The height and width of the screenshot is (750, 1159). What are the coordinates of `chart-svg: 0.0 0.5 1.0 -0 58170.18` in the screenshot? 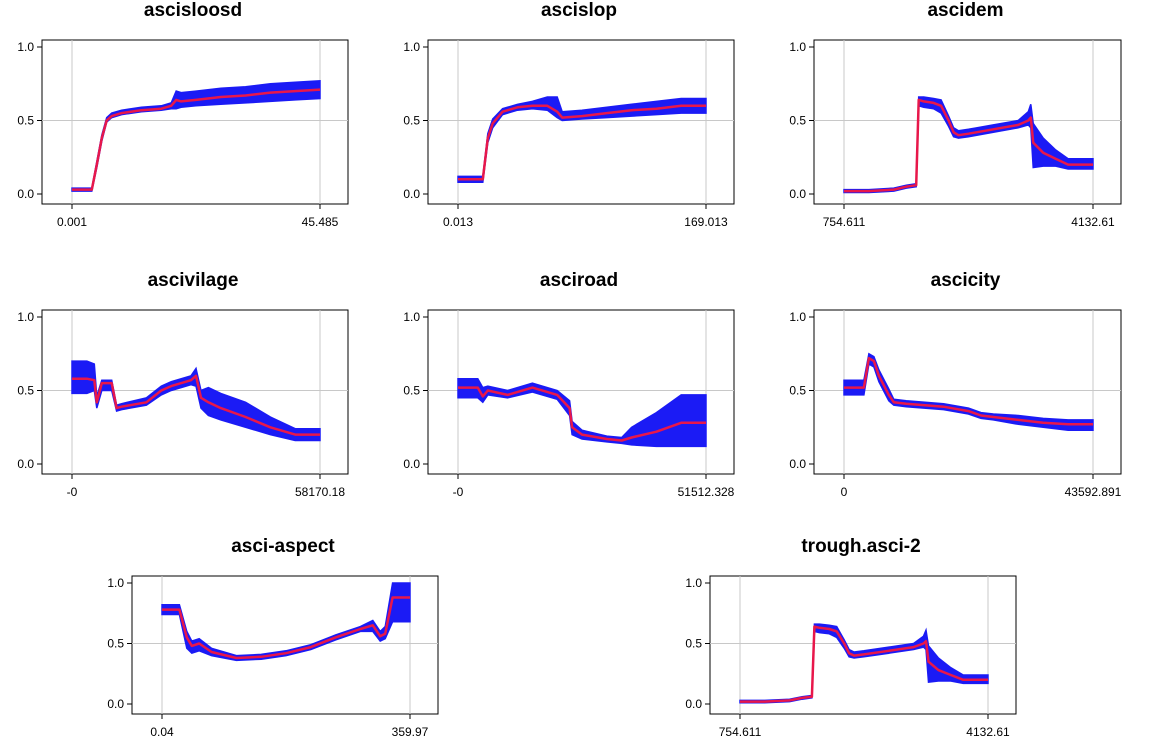 It's located at (183, 404).